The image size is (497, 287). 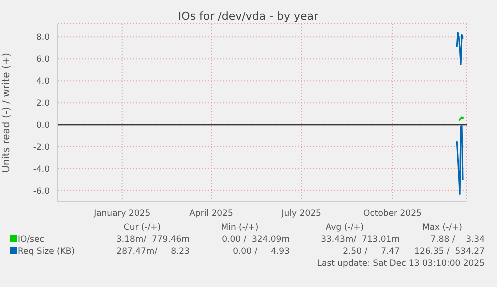 I want to click on text: 2.50 / 7.47, so click(x=371, y=252).